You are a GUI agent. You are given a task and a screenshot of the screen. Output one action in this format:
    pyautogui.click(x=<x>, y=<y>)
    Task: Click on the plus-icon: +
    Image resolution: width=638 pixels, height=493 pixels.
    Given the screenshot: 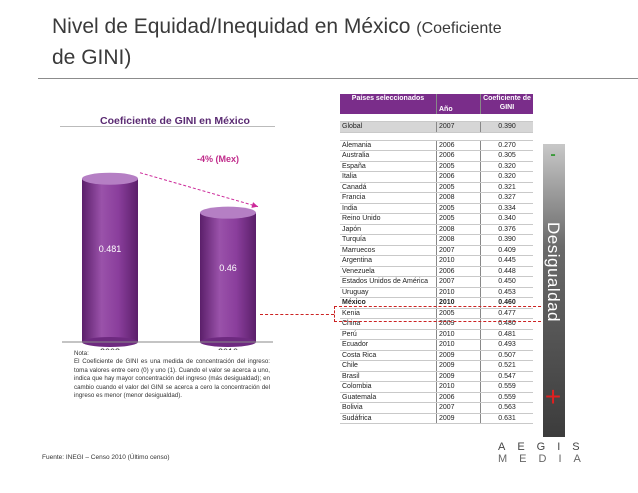 What is the action you would take?
    pyautogui.click(x=553, y=396)
    